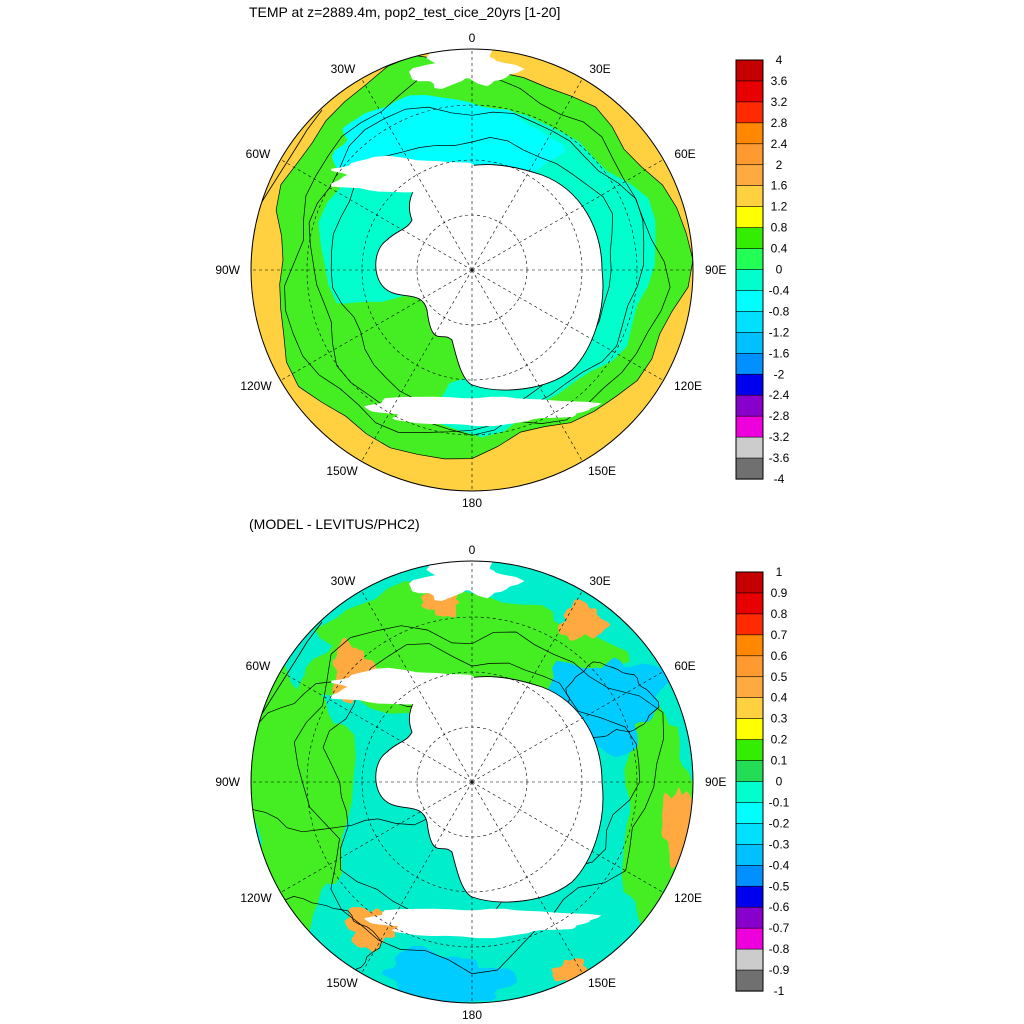 The height and width of the screenshot is (1024, 1024). What do you see at coordinates (779, 949) in the screenshot?
I see `p2-colorbar-tick-label: -0.8` at bounding box center [779, 949].